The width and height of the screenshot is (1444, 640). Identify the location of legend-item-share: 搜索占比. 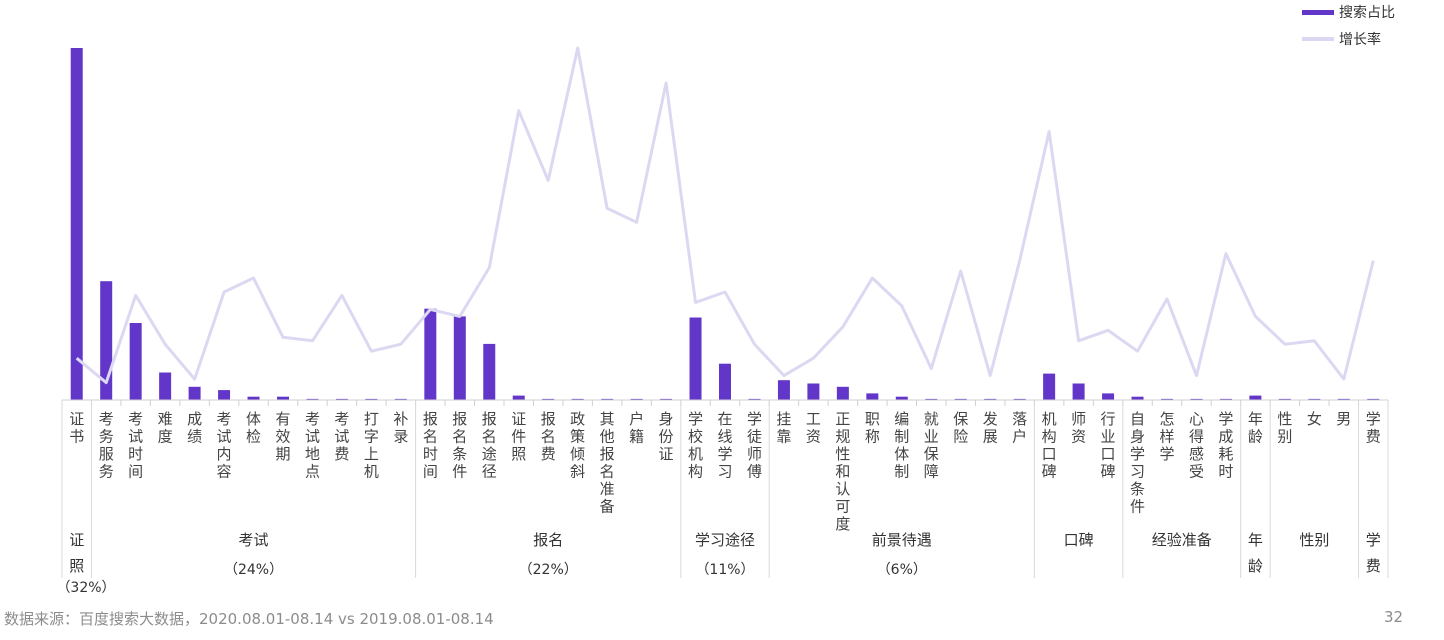
(1348, 12).